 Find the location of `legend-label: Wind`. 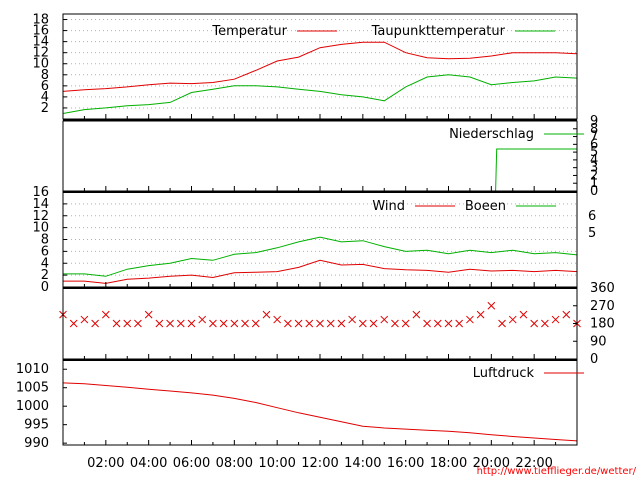

legend-label: Wind is located at coordinates (388, 206).